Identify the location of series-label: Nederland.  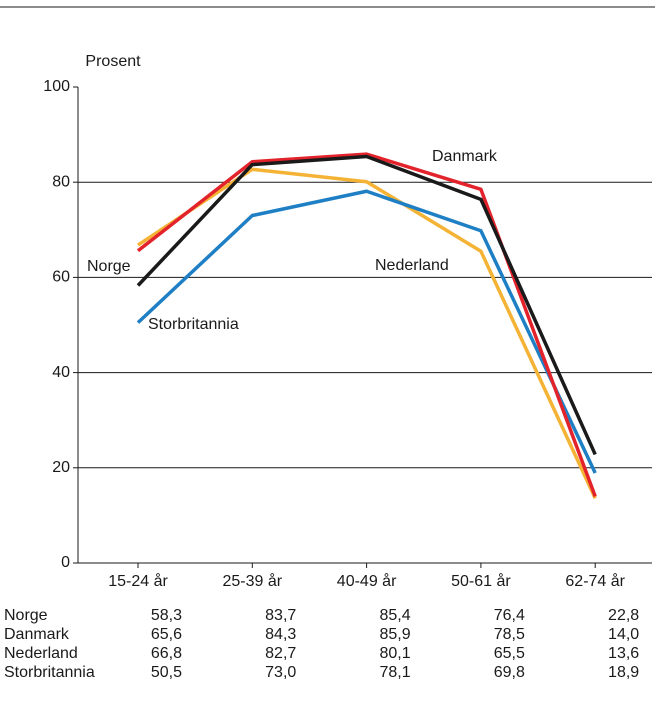
(412, 265).